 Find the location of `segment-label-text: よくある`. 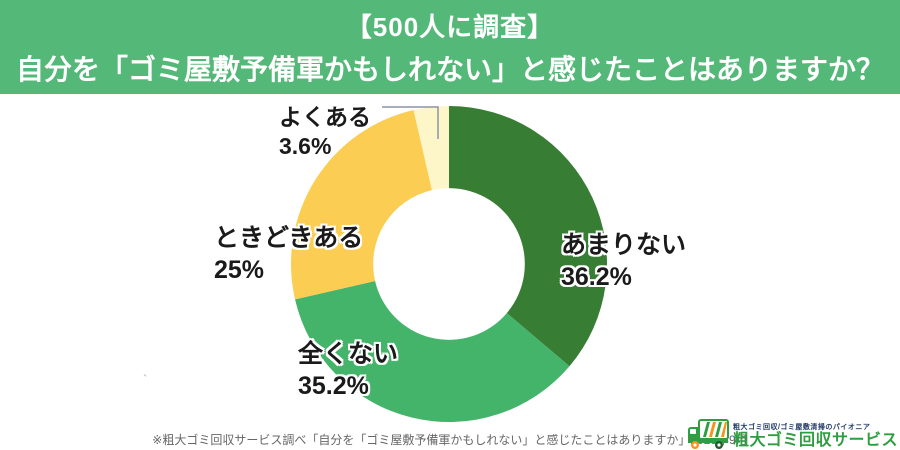

segment-label-text: よくある is located at coordinates (325, 117).